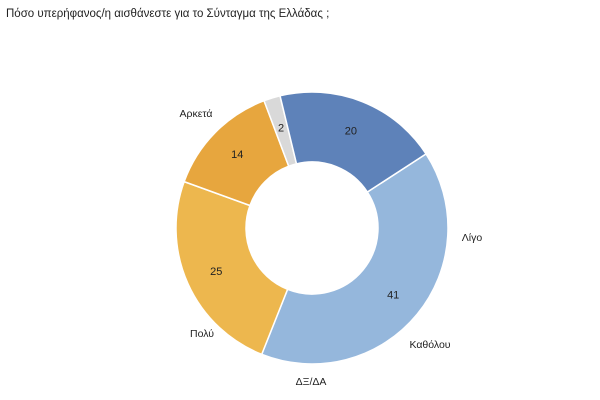 The height and width of the screenshot is (400, 600). I want to click on slice-value-label: 20, so click(351, 131).